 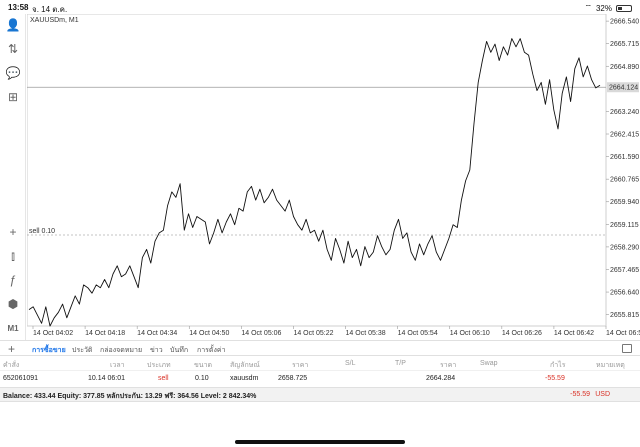 I want to click on x-tick-label: 14 Oct 04:50, so click(x=209, y=333).